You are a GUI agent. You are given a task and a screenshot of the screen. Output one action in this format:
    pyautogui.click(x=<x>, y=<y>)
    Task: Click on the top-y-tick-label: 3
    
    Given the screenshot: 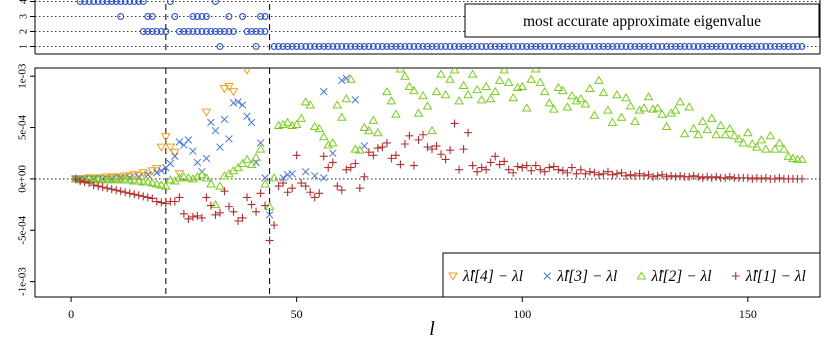 What is the action you would take?
    pyautogui.click(x=23, y=16)
    